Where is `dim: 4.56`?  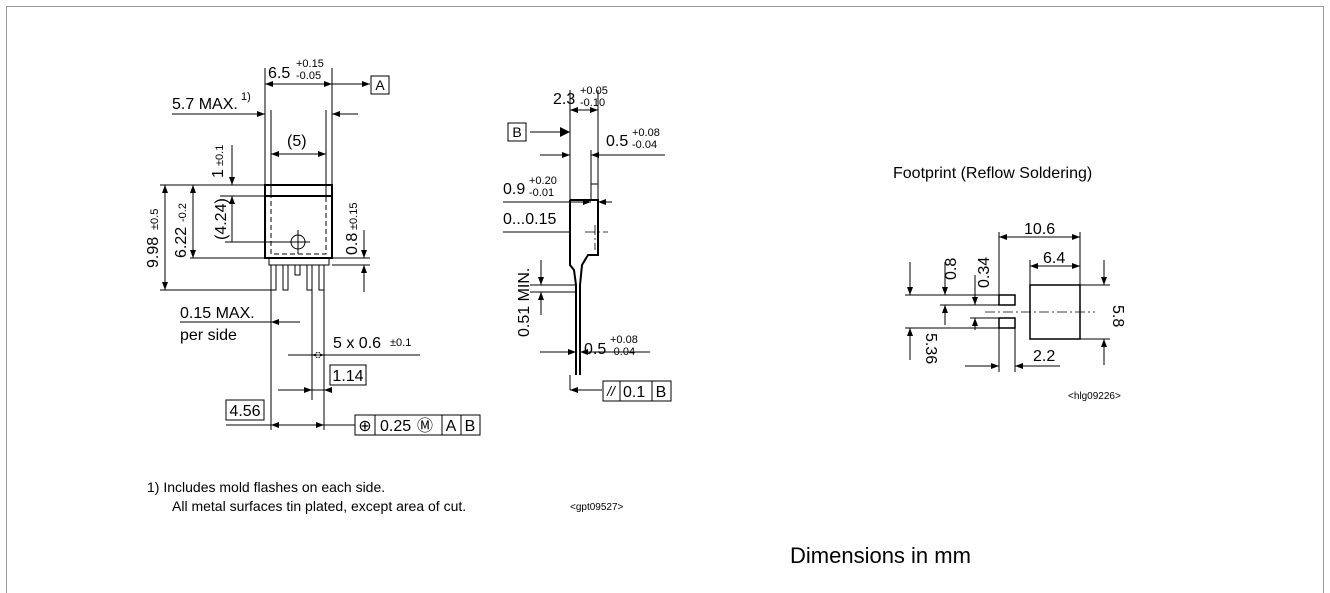 dim: 4.56 is located at coordinates (244, 411).